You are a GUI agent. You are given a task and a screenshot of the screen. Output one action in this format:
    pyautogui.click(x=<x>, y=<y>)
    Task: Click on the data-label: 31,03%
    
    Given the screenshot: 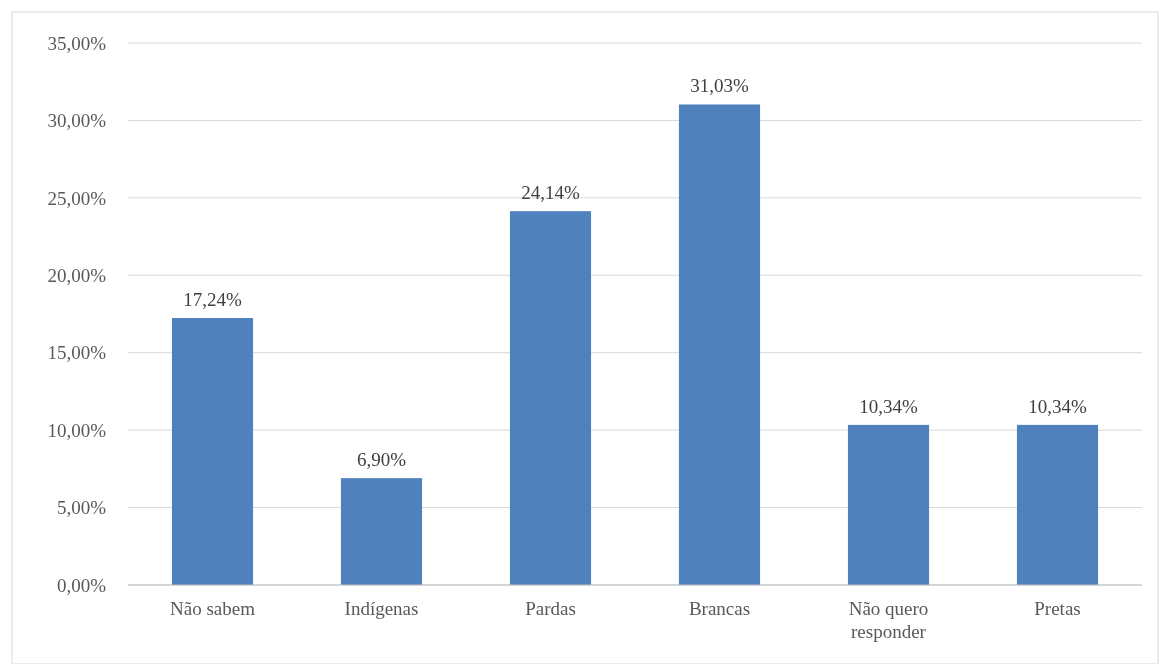 What is the action you would take?
    pyautogui.click(x=719, y=86)
    